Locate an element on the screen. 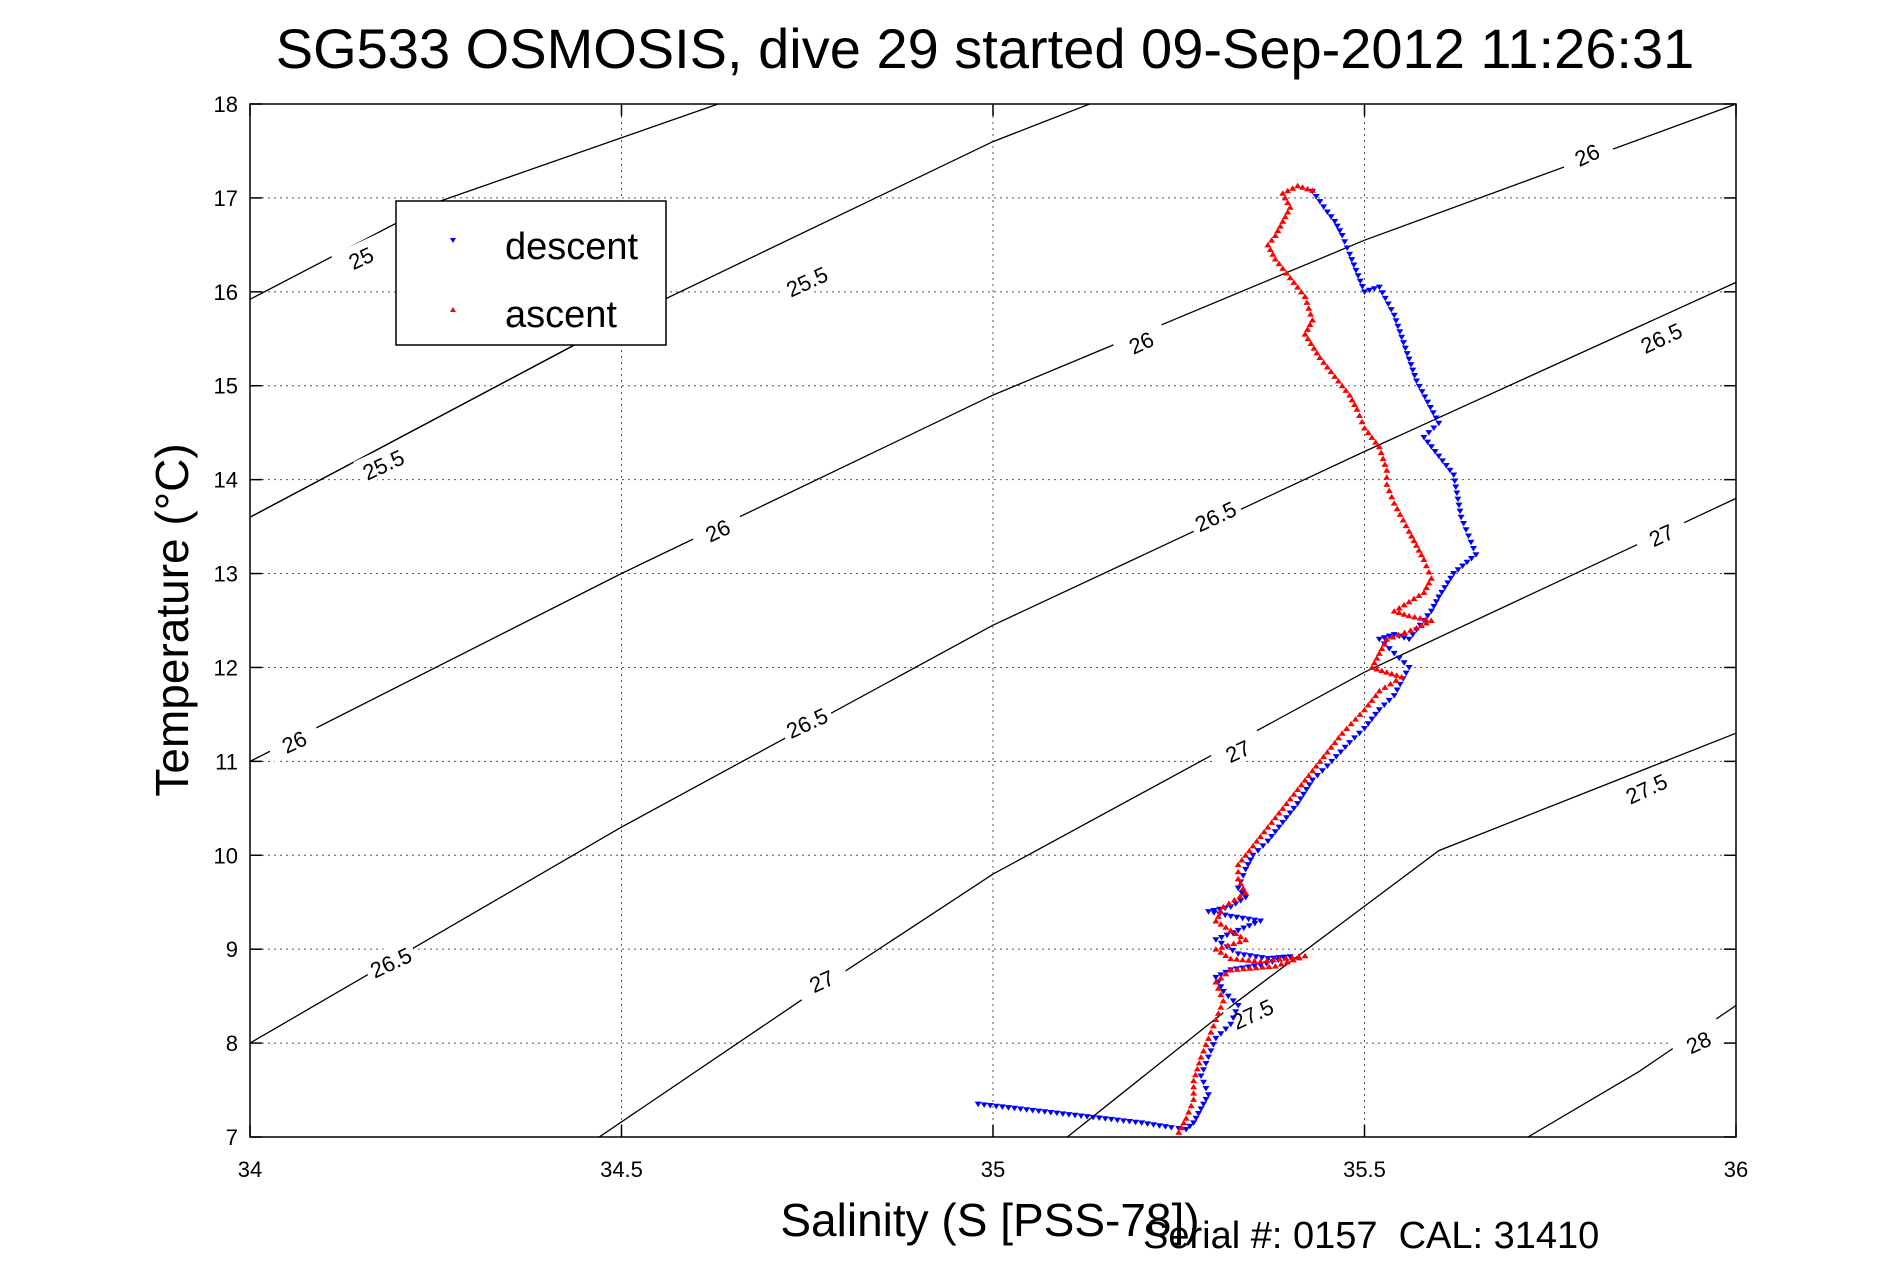 The width and height of the screenshot is (1891, 1262). y-tick-label: 17 is located at coordinates (226, 198).